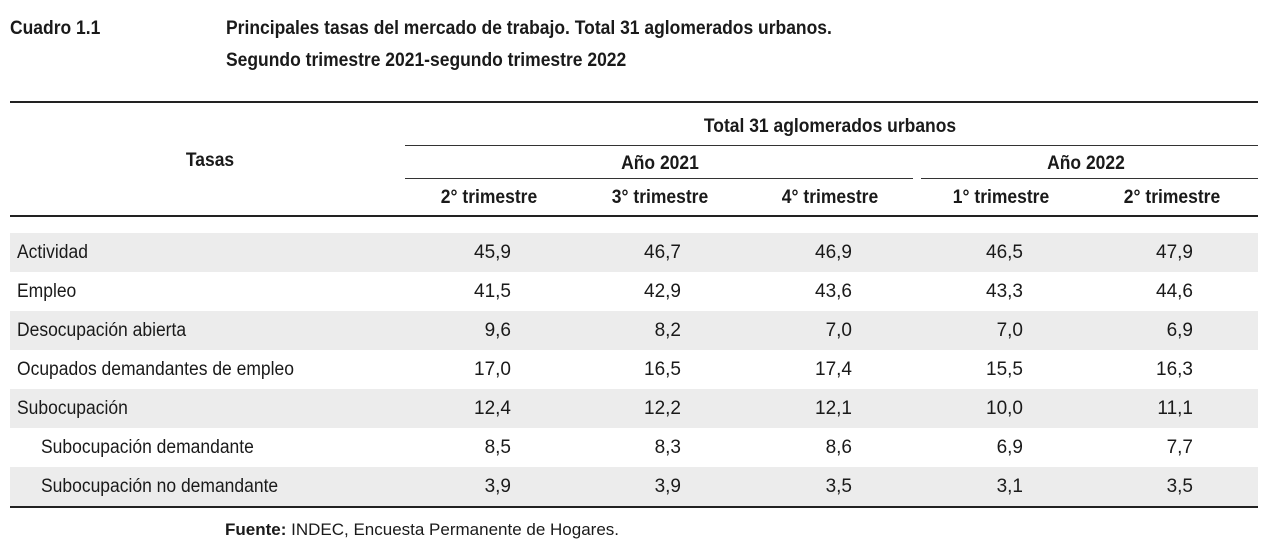  I want to click on table-top-rule, so click(634, 102).